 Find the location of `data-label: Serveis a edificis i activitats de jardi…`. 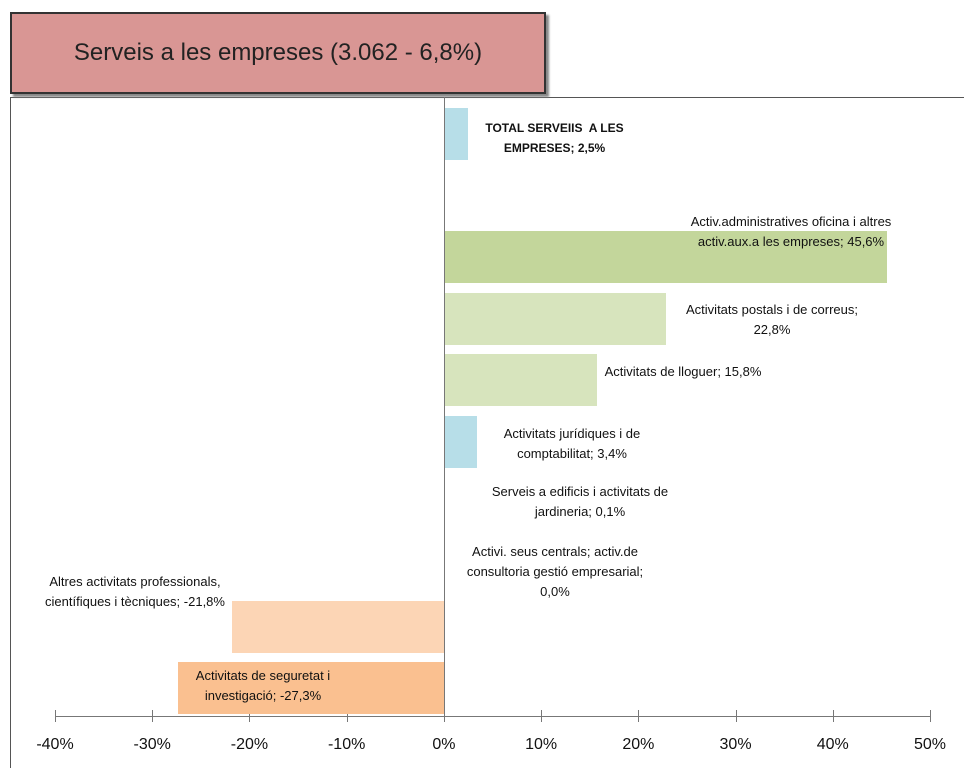

data-label: Serveis a edificis i activitats de jardi… is located at coordinates (581, 501).